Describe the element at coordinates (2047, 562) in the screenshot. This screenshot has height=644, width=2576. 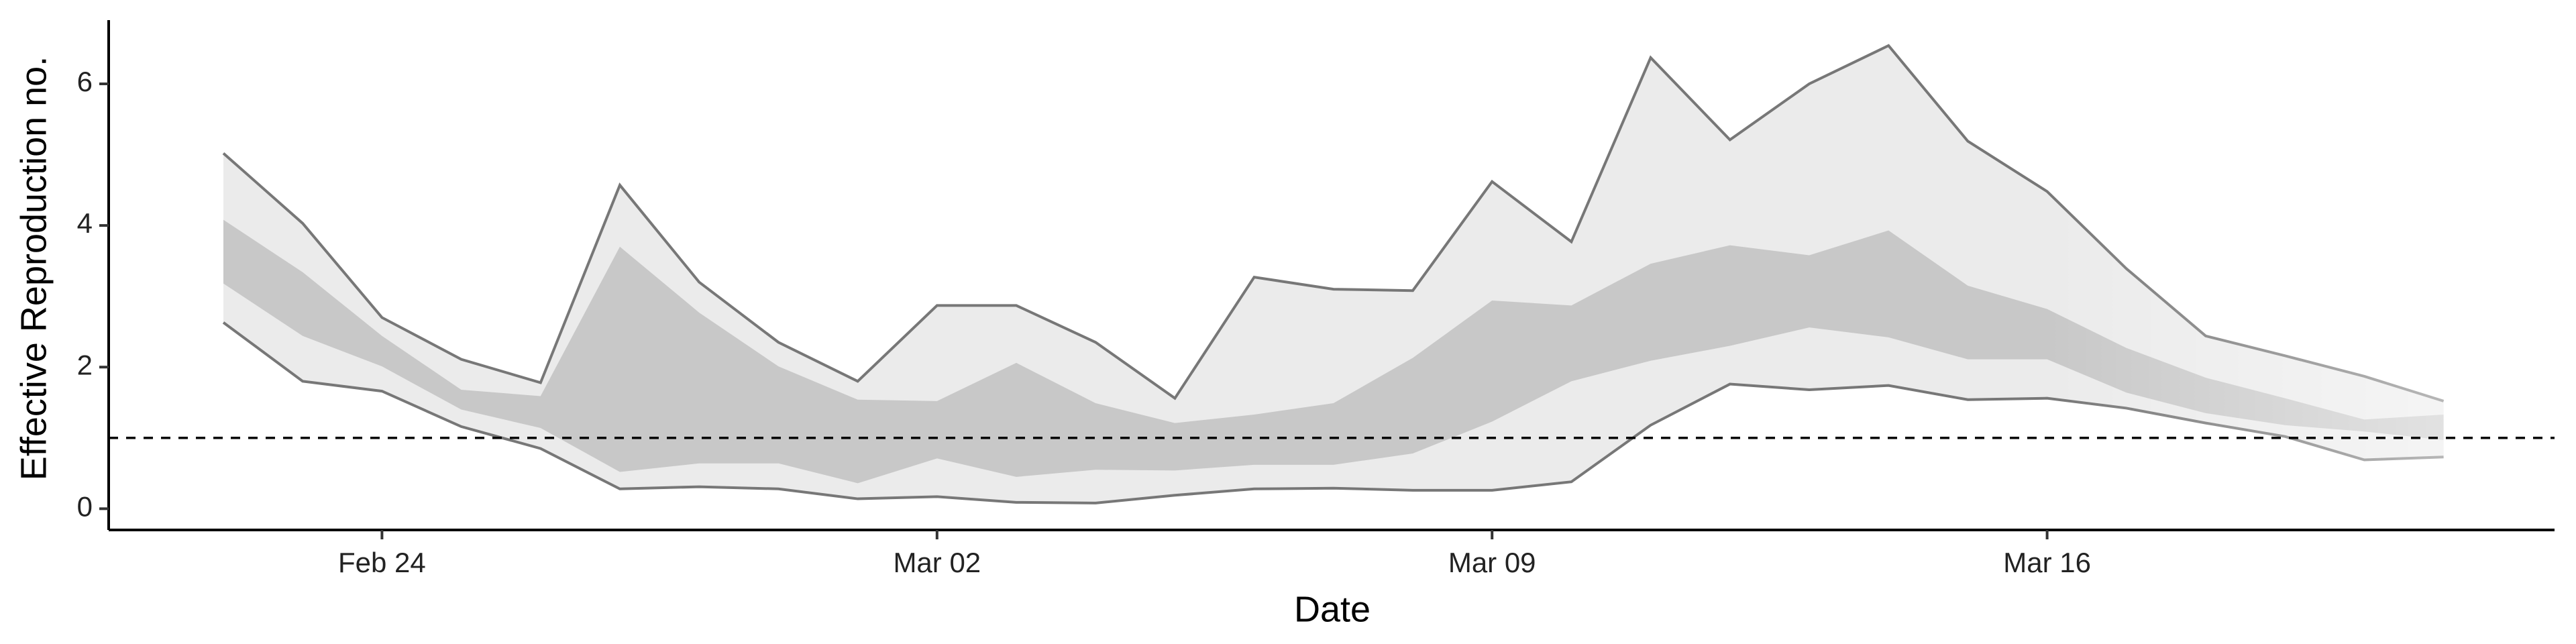
I see `x-tick-label: Mar 16` at that location.